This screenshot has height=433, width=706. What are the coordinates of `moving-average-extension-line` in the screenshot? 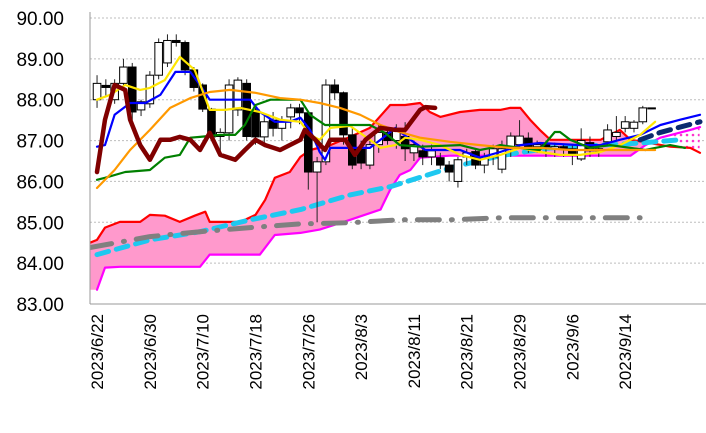 It's located at (670, 131).